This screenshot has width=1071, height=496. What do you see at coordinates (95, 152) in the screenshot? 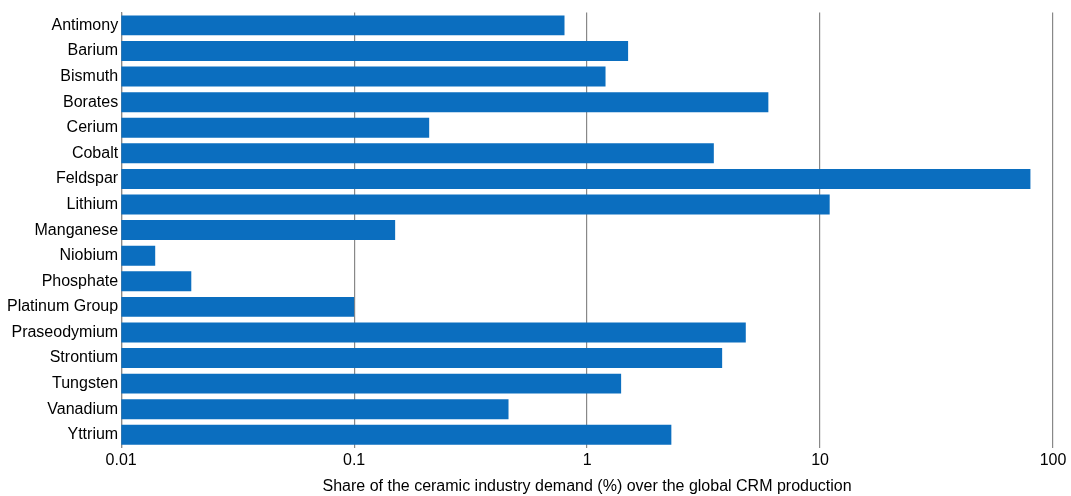
I see `y-tick-label: Cobalt` at bounding box center [95, 152].